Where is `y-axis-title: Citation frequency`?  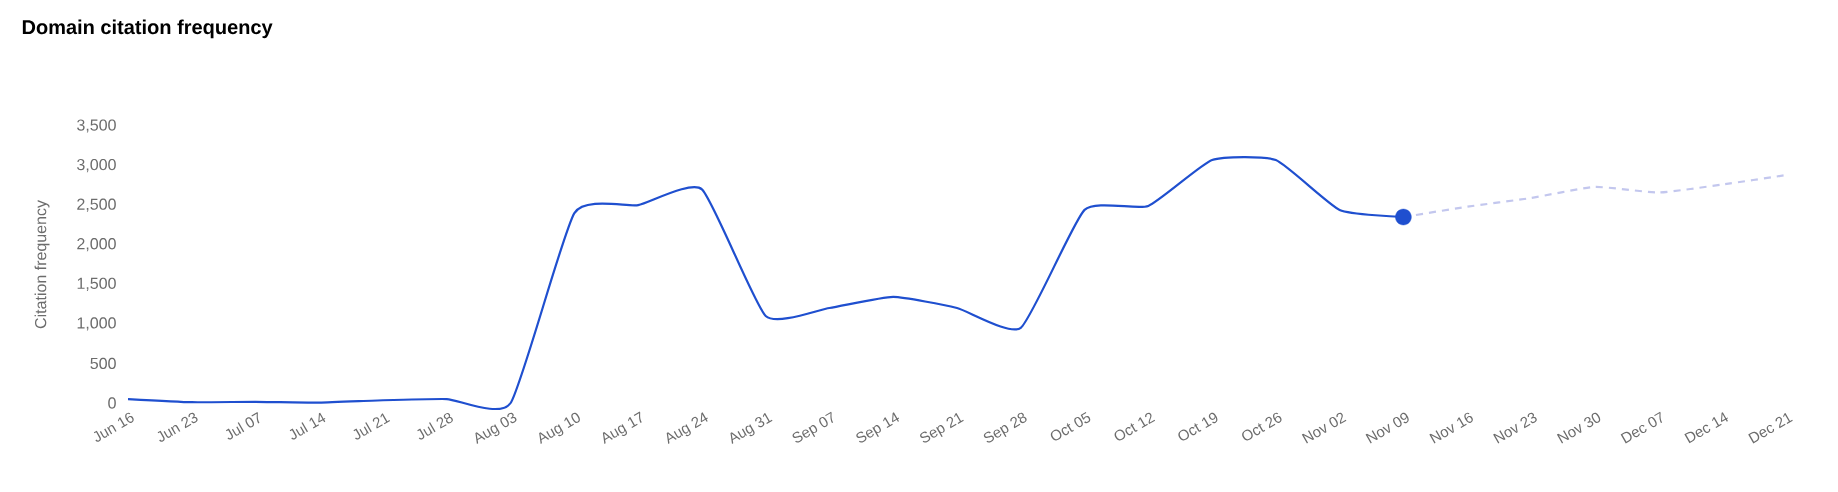 y-axis-title: Citation frequency is located at coordinates (42, 264).